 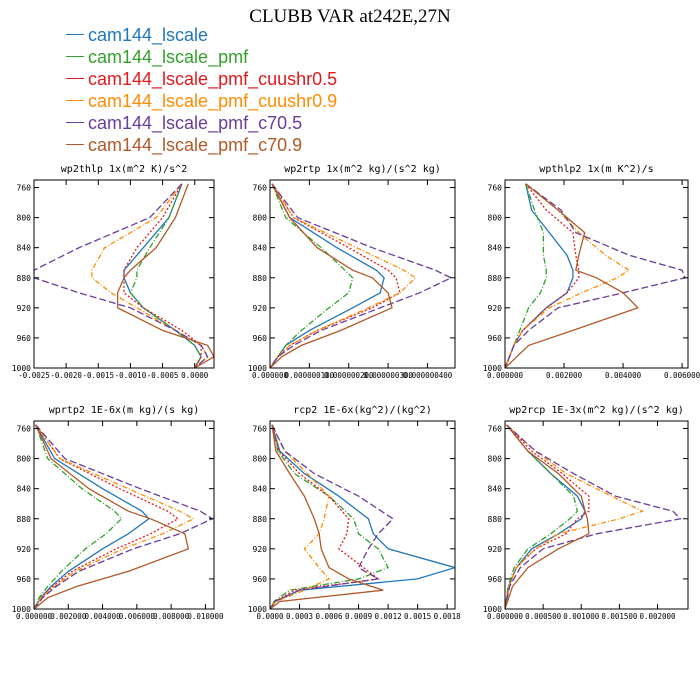 What do you see at coordinates (66, 375) in the screenshot?
I see `x-tick-label: -0.0020` at bounding box center [66, 375].